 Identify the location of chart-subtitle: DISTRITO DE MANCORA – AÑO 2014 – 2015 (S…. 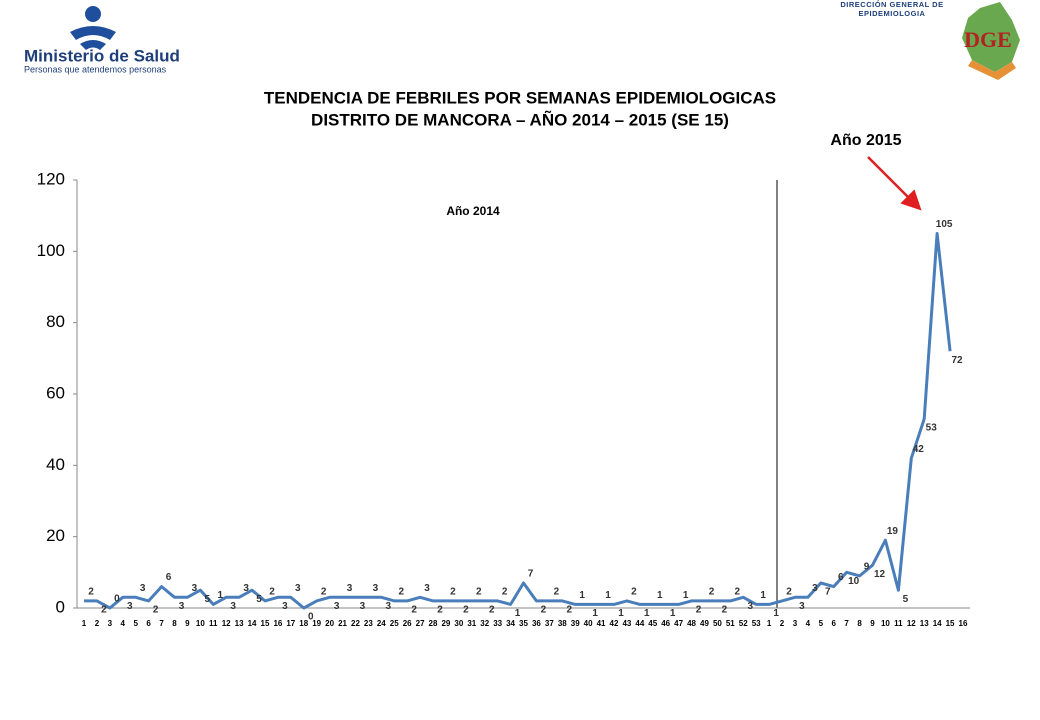
(520, 119).